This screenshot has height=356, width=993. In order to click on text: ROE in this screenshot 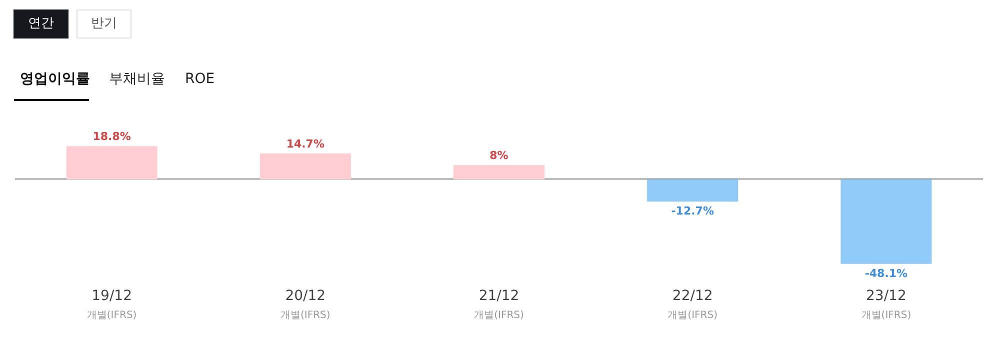, I will do `click(200, 79)`.